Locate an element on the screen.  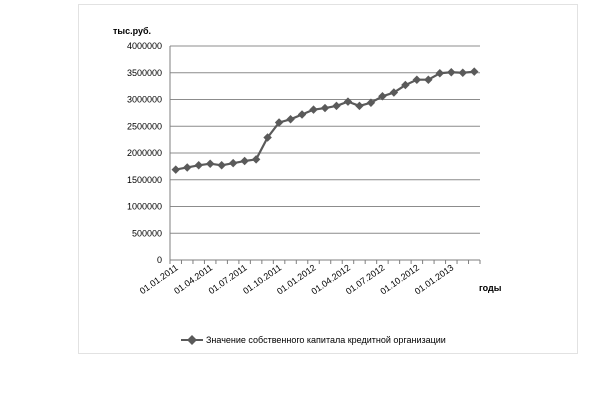
series-line is located at coordinates (325, 120).